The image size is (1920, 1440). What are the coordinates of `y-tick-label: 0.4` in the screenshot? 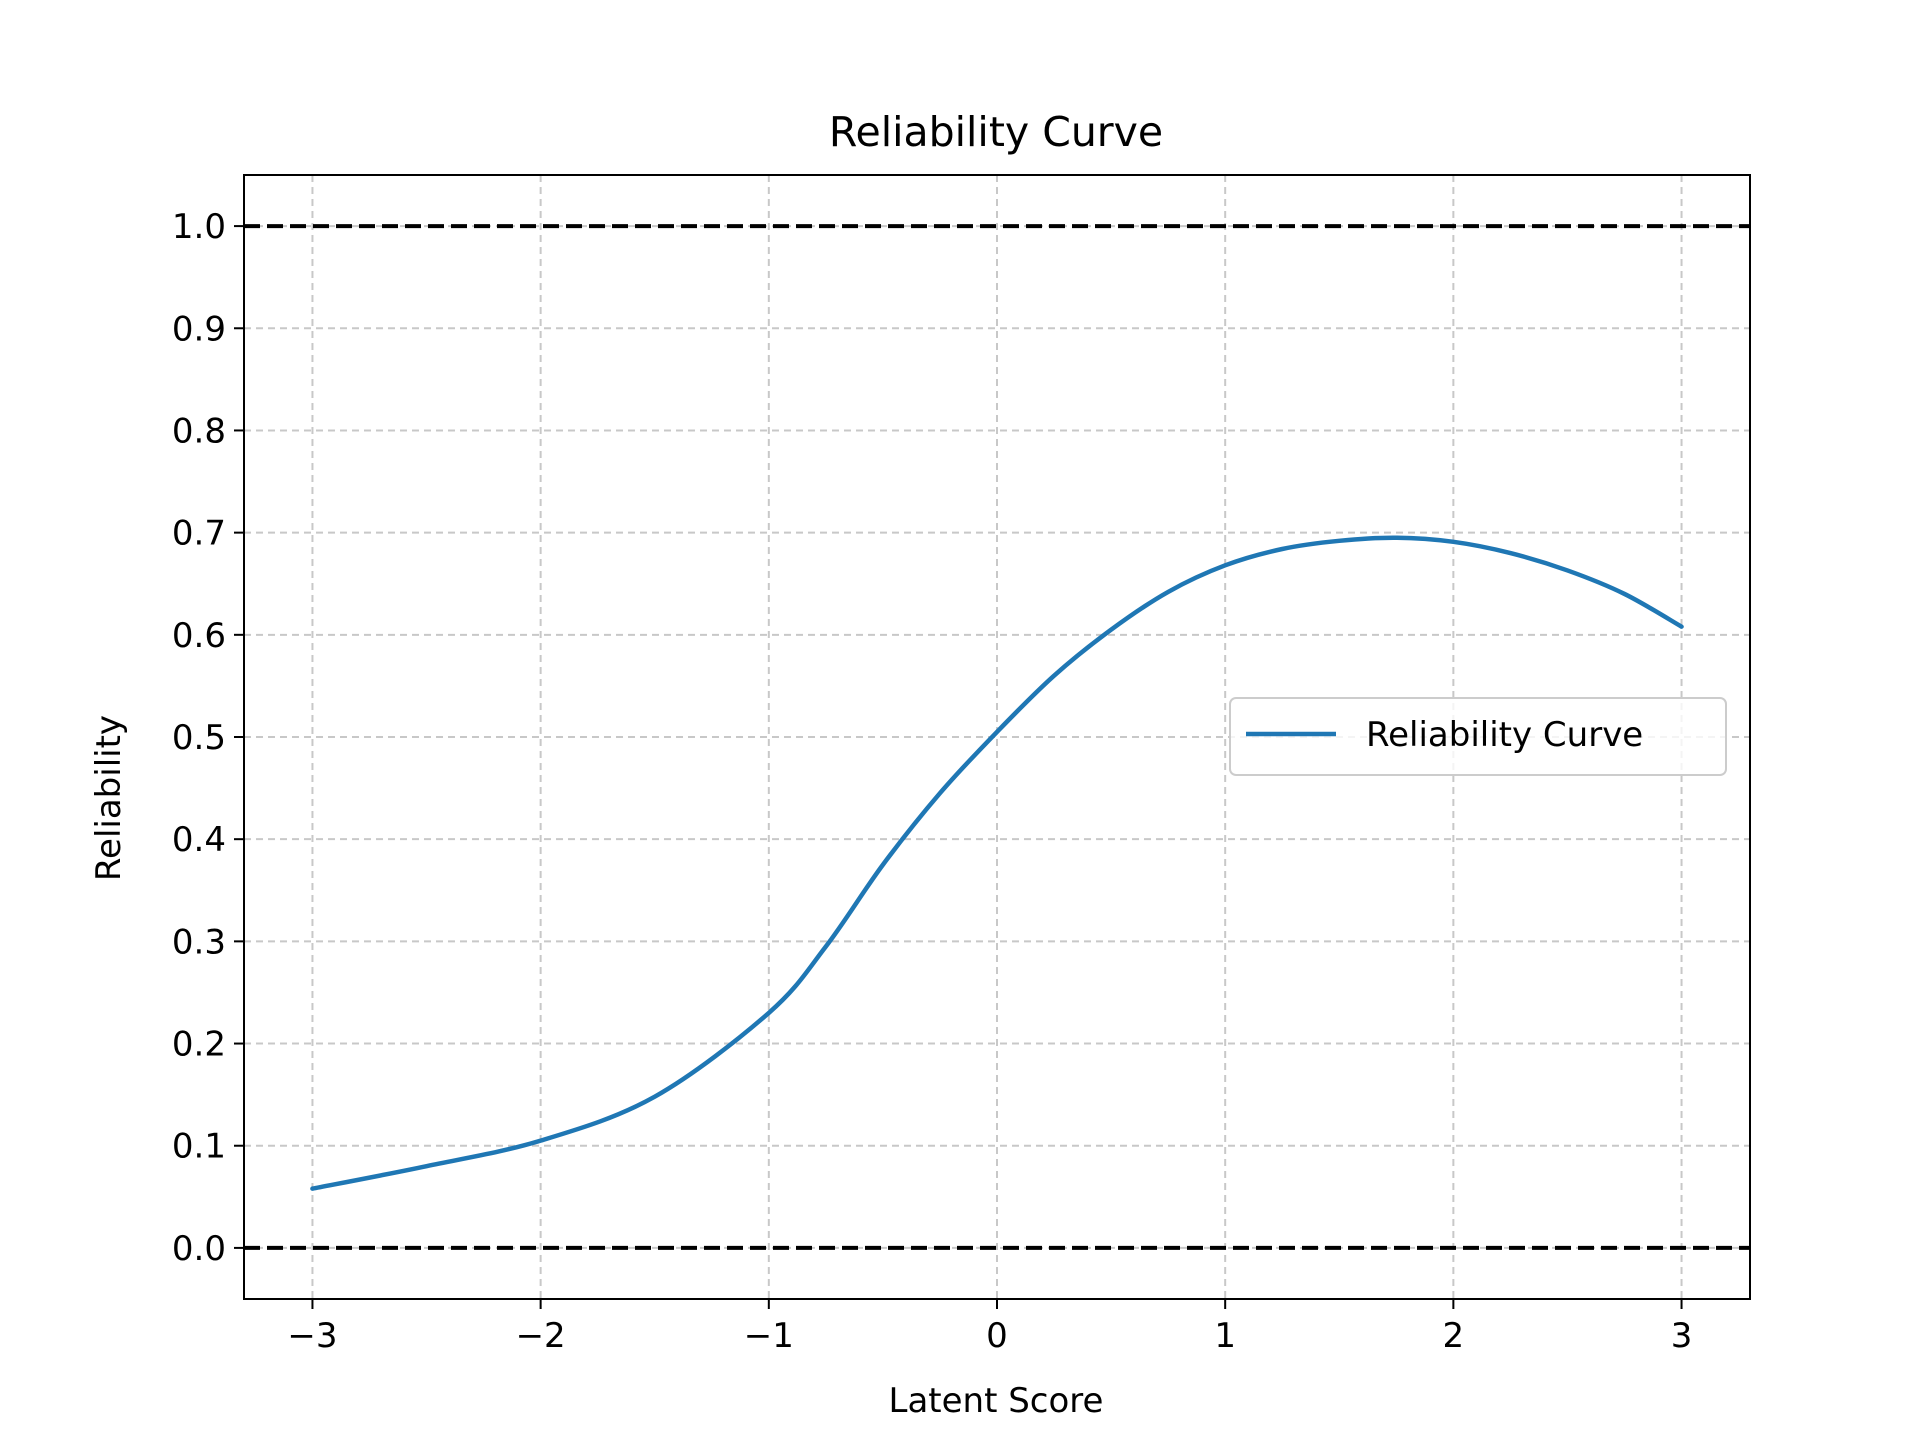 It's located at (199, 840).